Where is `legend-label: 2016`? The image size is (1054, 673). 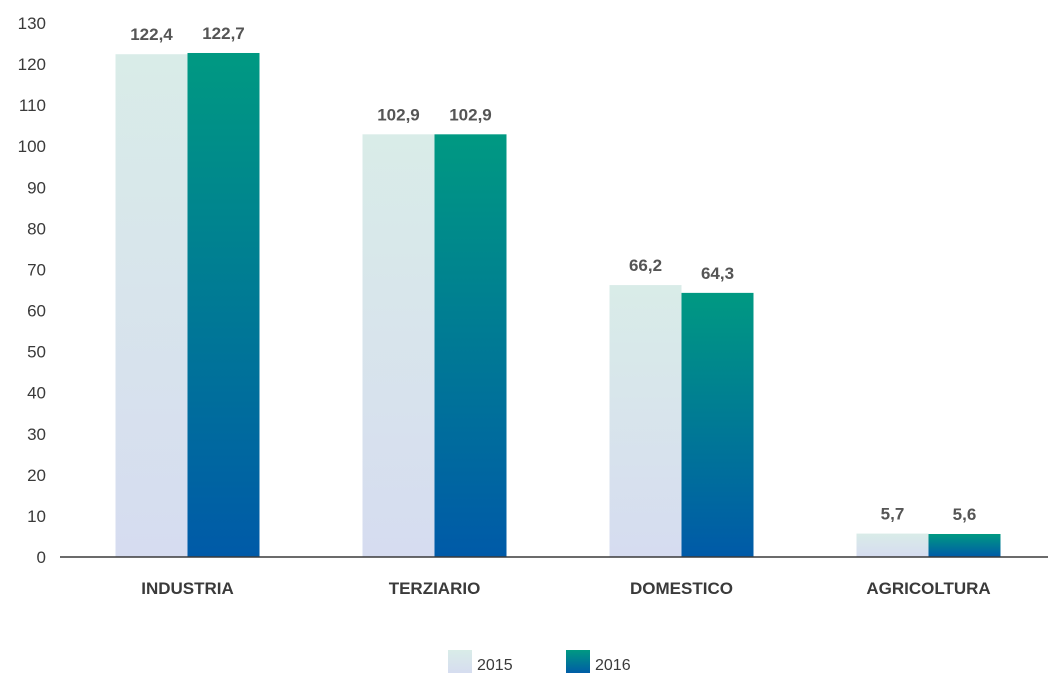 legend-label: 2016 is located at coordinates (613, 665).